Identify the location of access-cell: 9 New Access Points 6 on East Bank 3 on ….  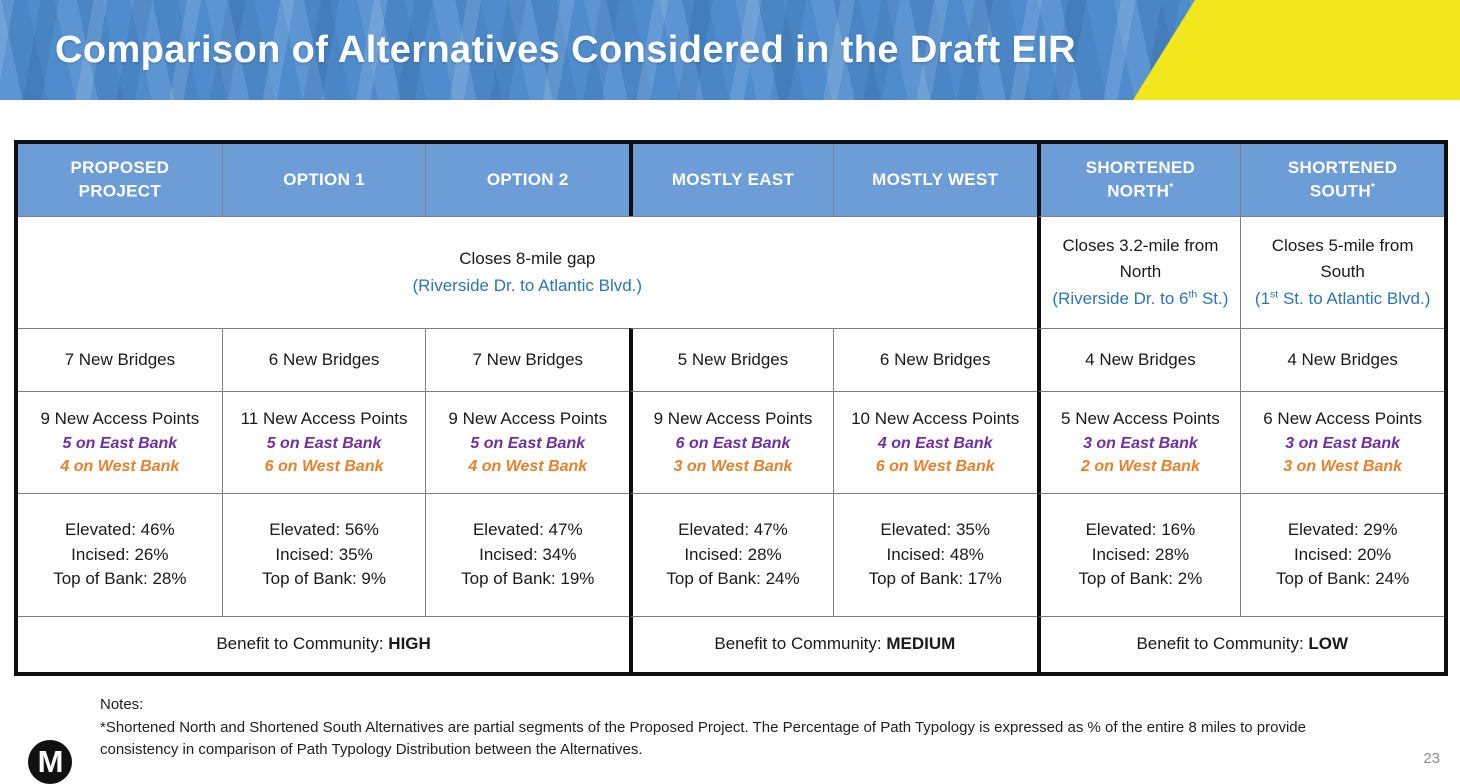
(731, 442).